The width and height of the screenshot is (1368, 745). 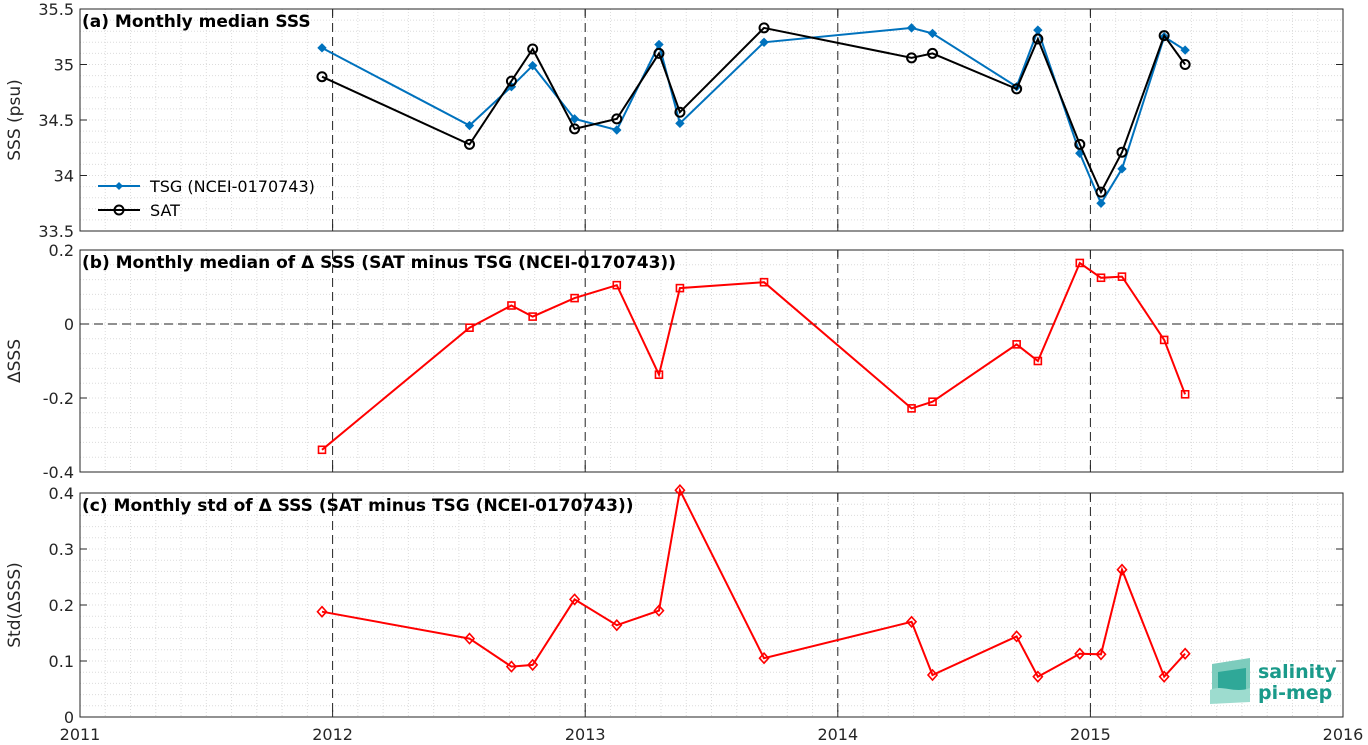 What do you see at coordinates (58, 398) in the screenshot?
I see `y-tick-label: -0.2` at bounding box center [58, 398].